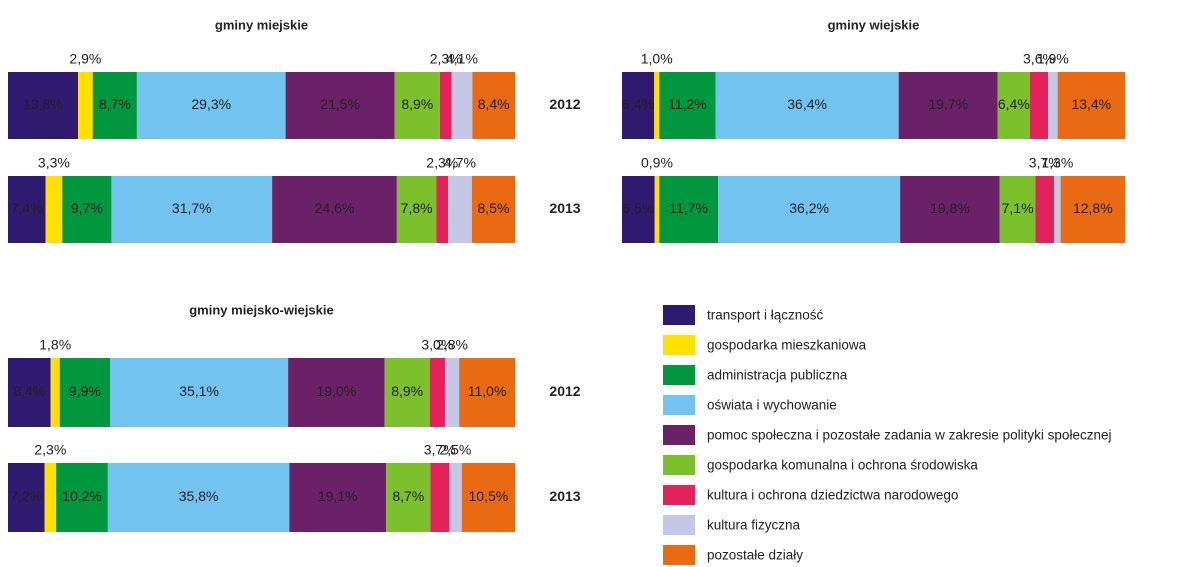  I want to click on value-label: 31,7%, so click(192, 208).